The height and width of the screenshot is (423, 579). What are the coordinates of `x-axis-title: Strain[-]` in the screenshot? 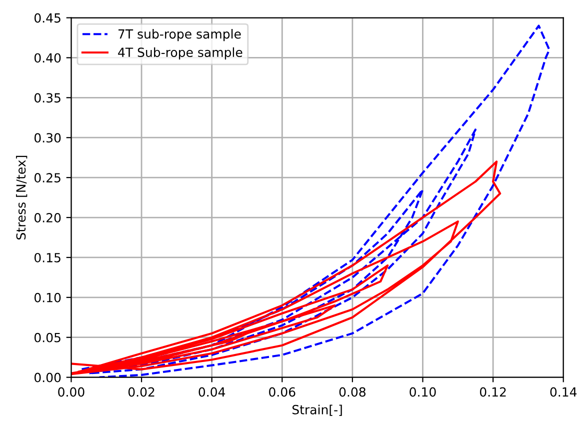 It's located at (317, 410).